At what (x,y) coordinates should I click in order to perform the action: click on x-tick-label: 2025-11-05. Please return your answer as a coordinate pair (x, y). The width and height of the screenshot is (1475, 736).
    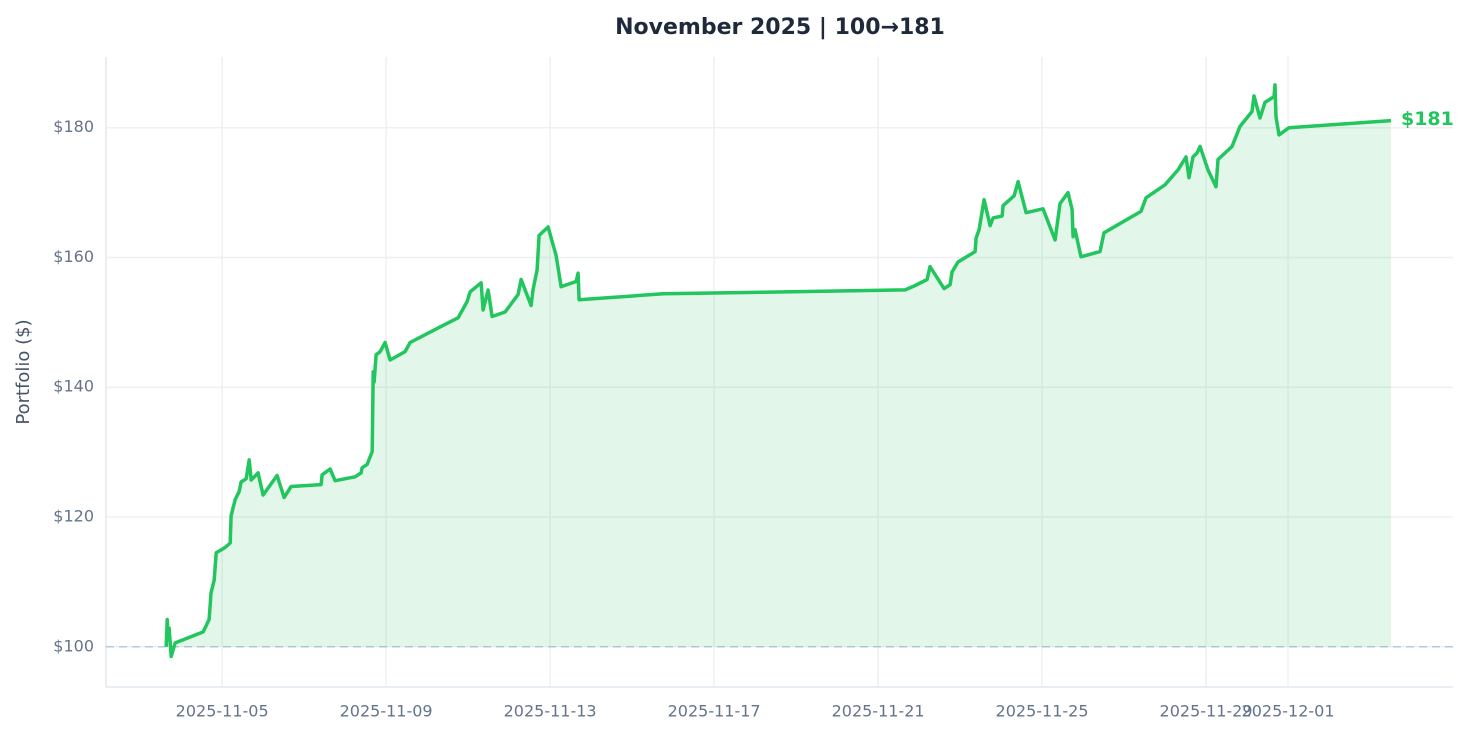
    Looking at the image, I should click on (222, 711).